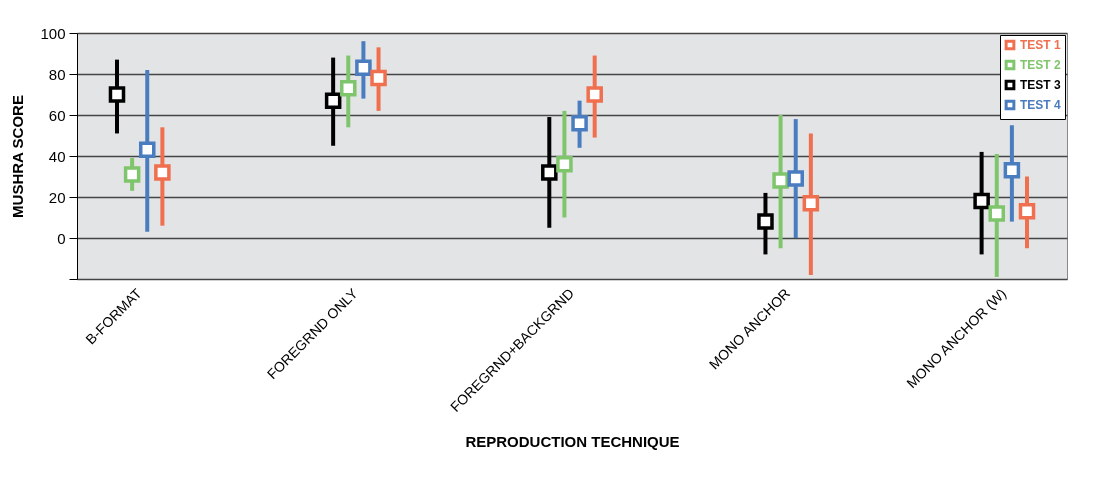 The height and width of the screenshot is (493, 1102). I want to click on y-tick-label: 80, so click(57, 74).